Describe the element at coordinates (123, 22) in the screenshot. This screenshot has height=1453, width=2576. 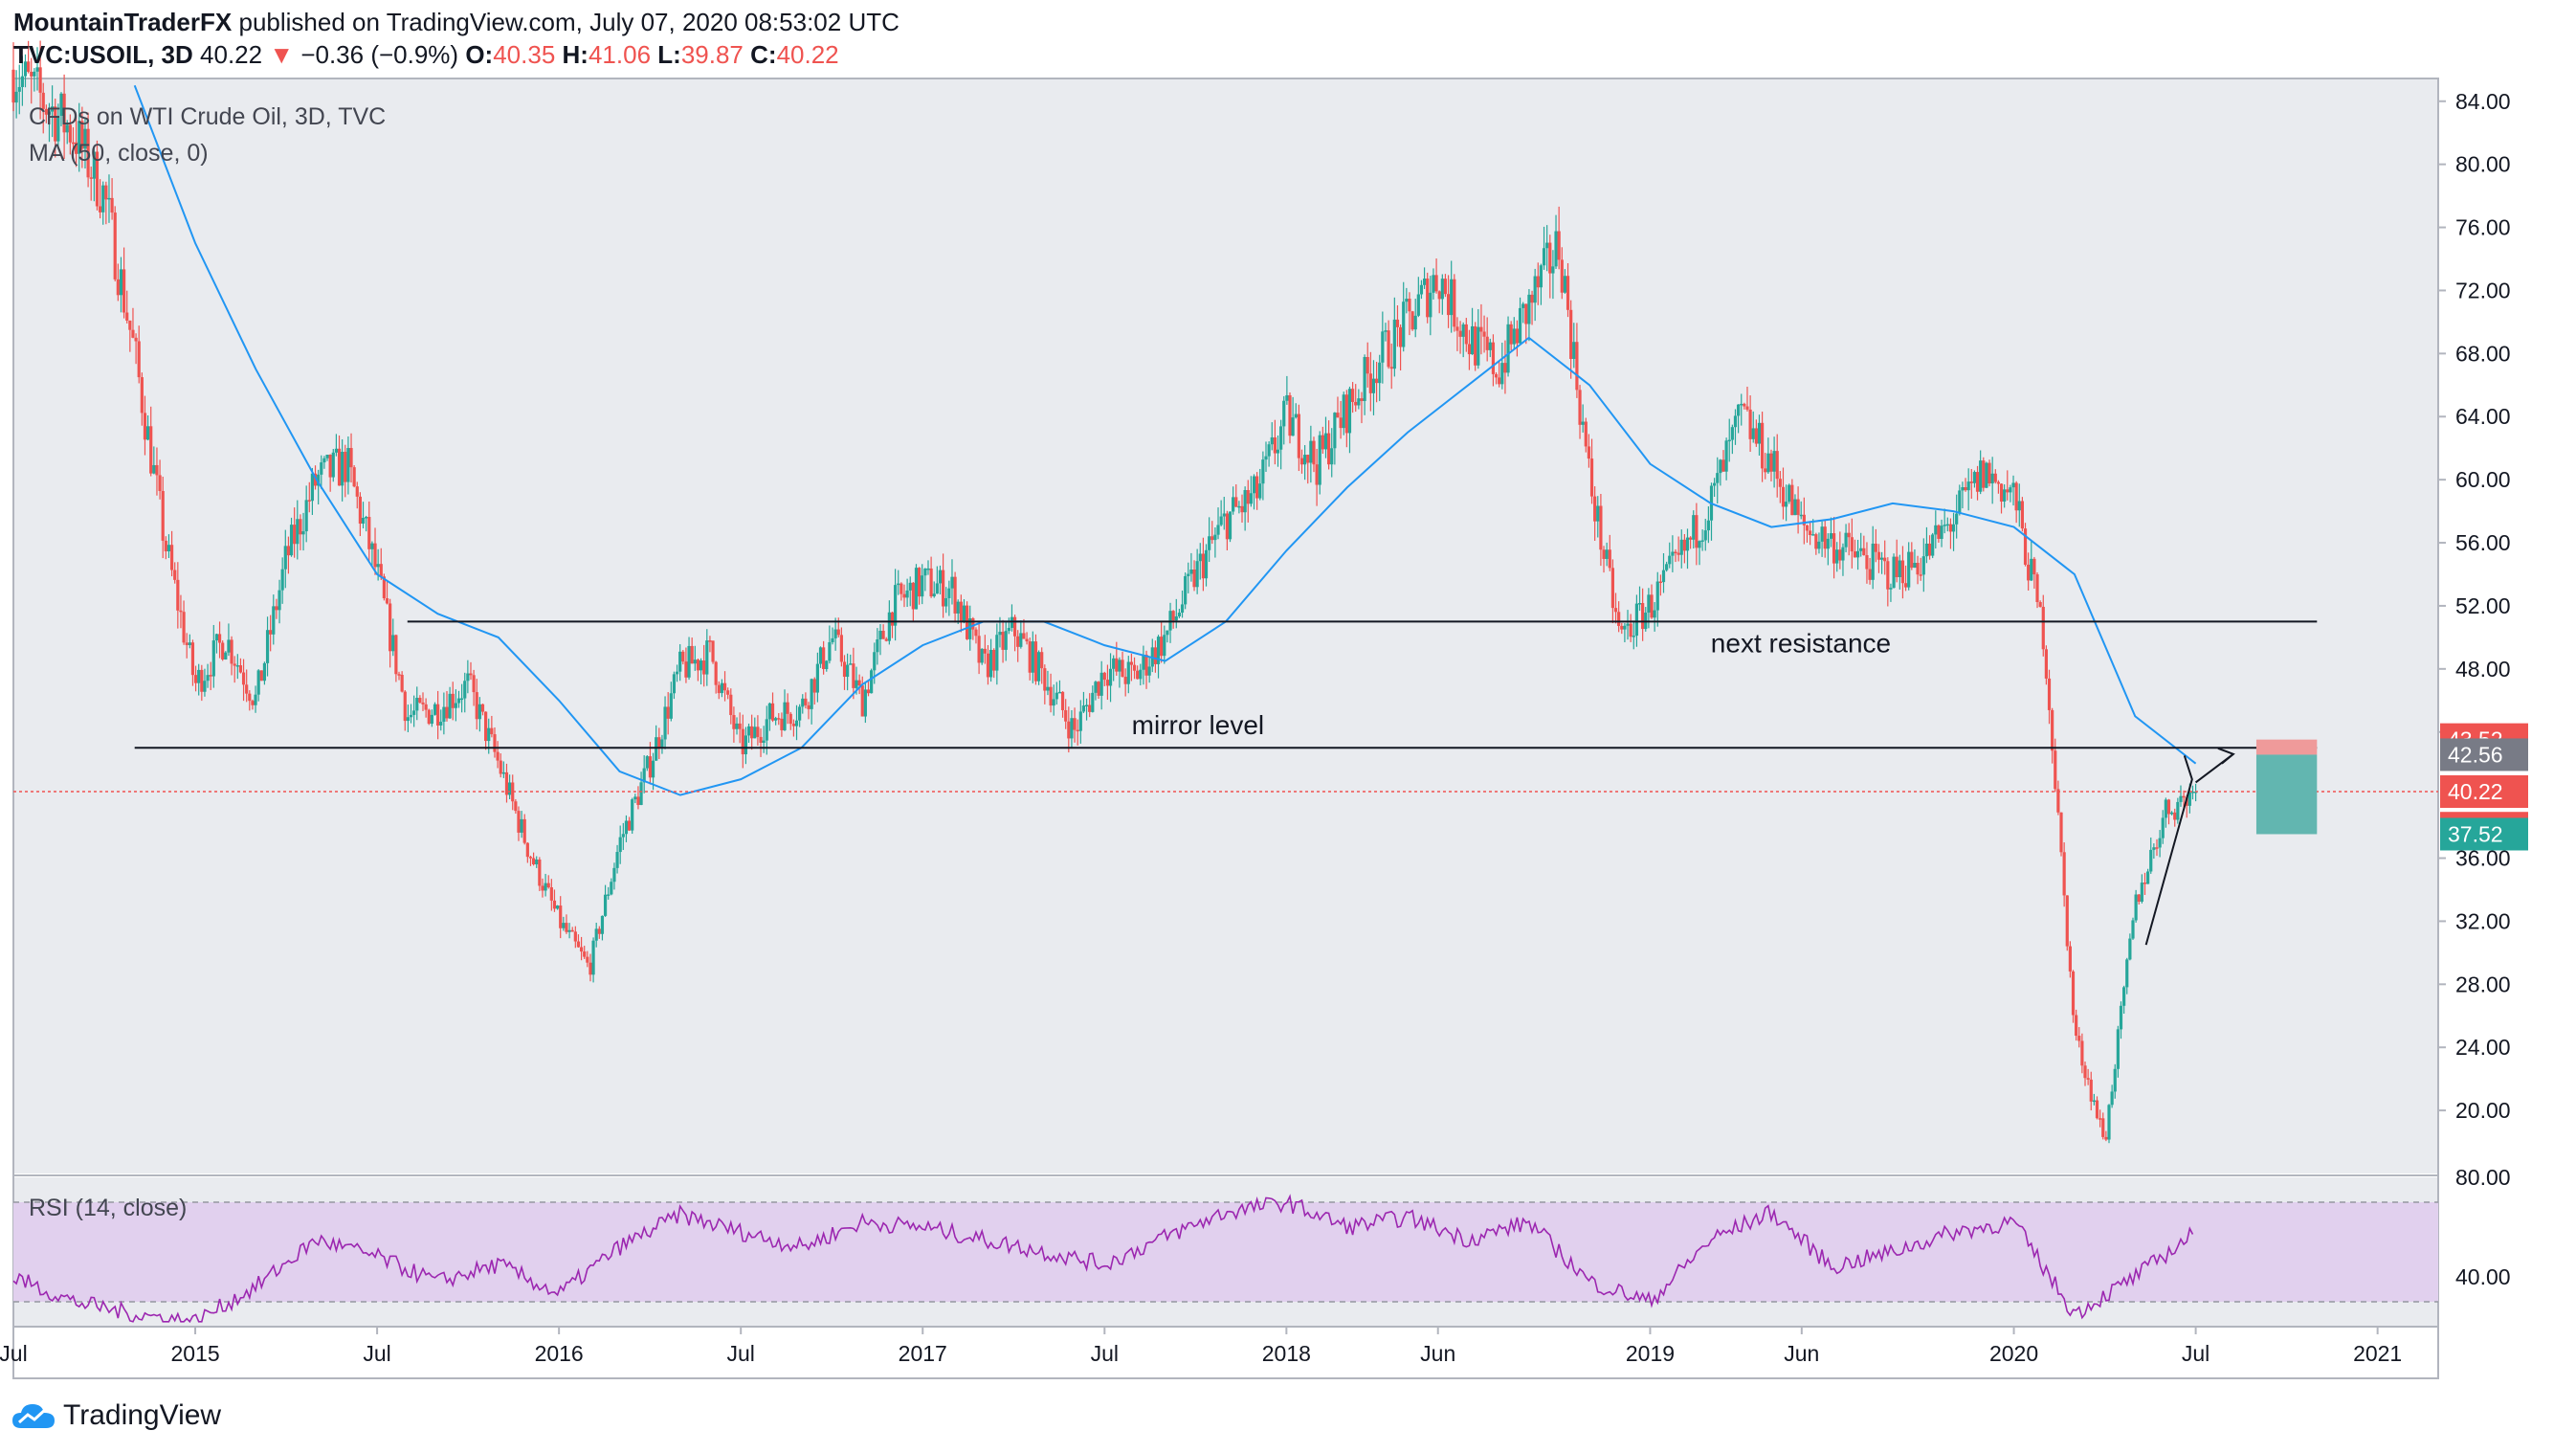
I see `author-name: MountainTraderFX` at that location.